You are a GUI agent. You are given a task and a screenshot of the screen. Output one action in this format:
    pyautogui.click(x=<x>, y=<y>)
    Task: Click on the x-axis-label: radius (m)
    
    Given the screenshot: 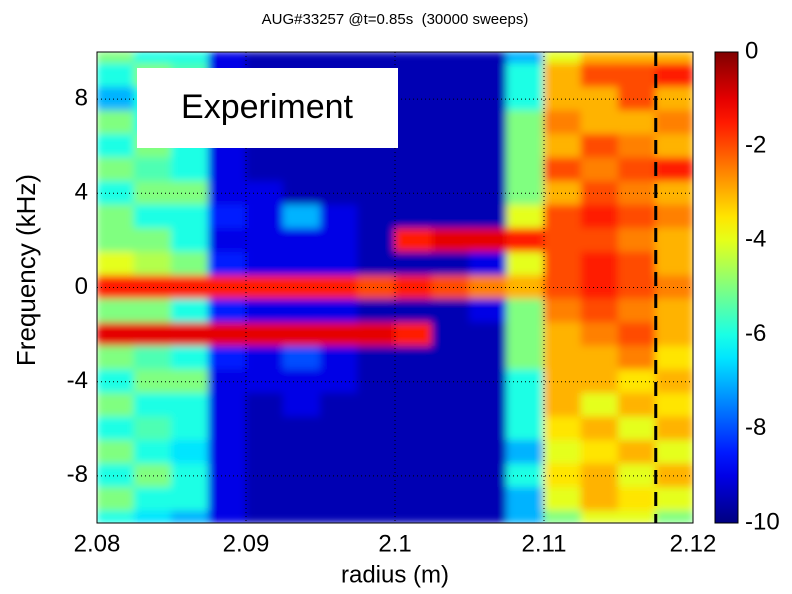 What is the action you would take?
    pyautogui.click(x=395, y=574)
    